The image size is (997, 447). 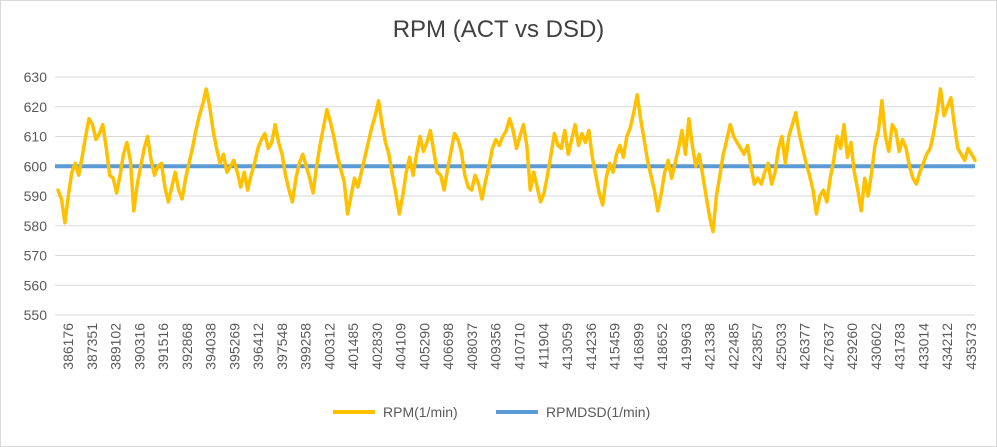 What do you see at coordinates (258, 346) in the screenshot?
I see `x-tick-label: 396412` at bounding box center [258, 346].